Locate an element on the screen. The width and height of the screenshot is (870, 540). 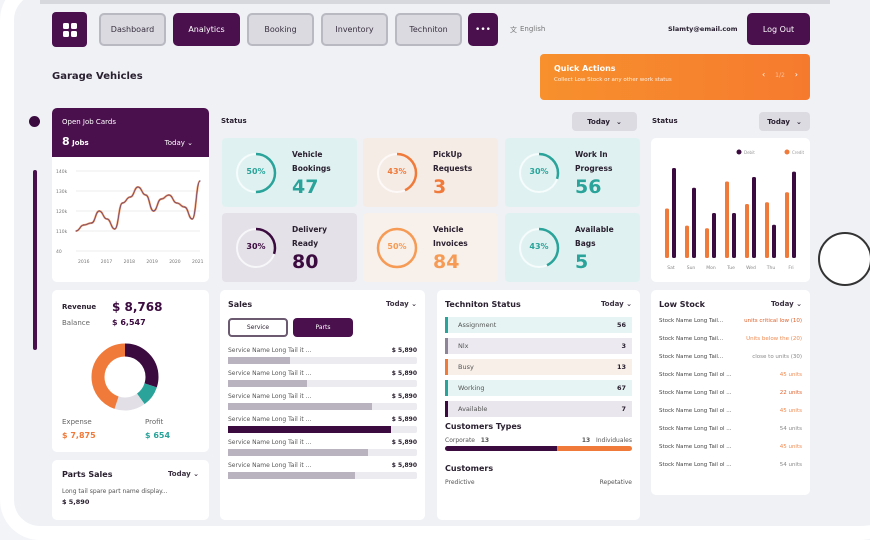
status-card: 43% PickUp Requests 3 is located at coordinates (430, 172).